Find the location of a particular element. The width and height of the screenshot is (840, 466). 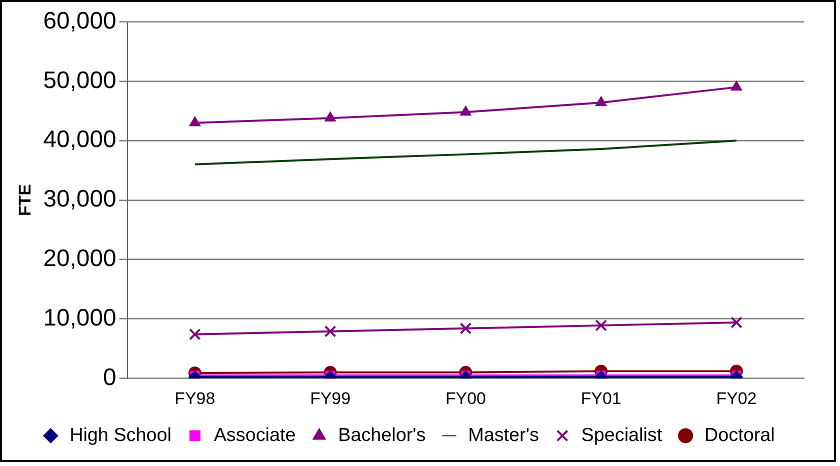

x-tick-label: FY98 is located at coordinates (195, 398).